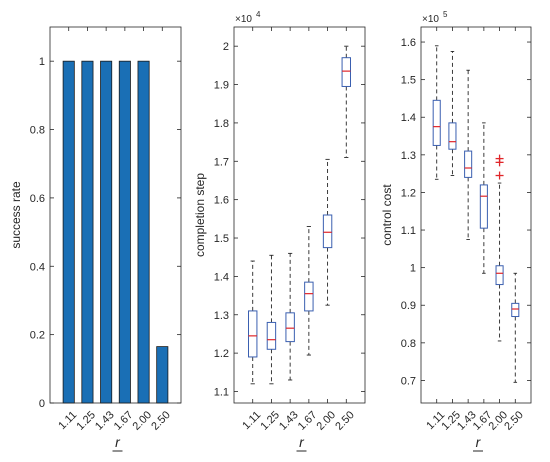 The width and height of the screenshot is (550, 462). I want to click on y-tick-label: 0.7, so click(408, 381).